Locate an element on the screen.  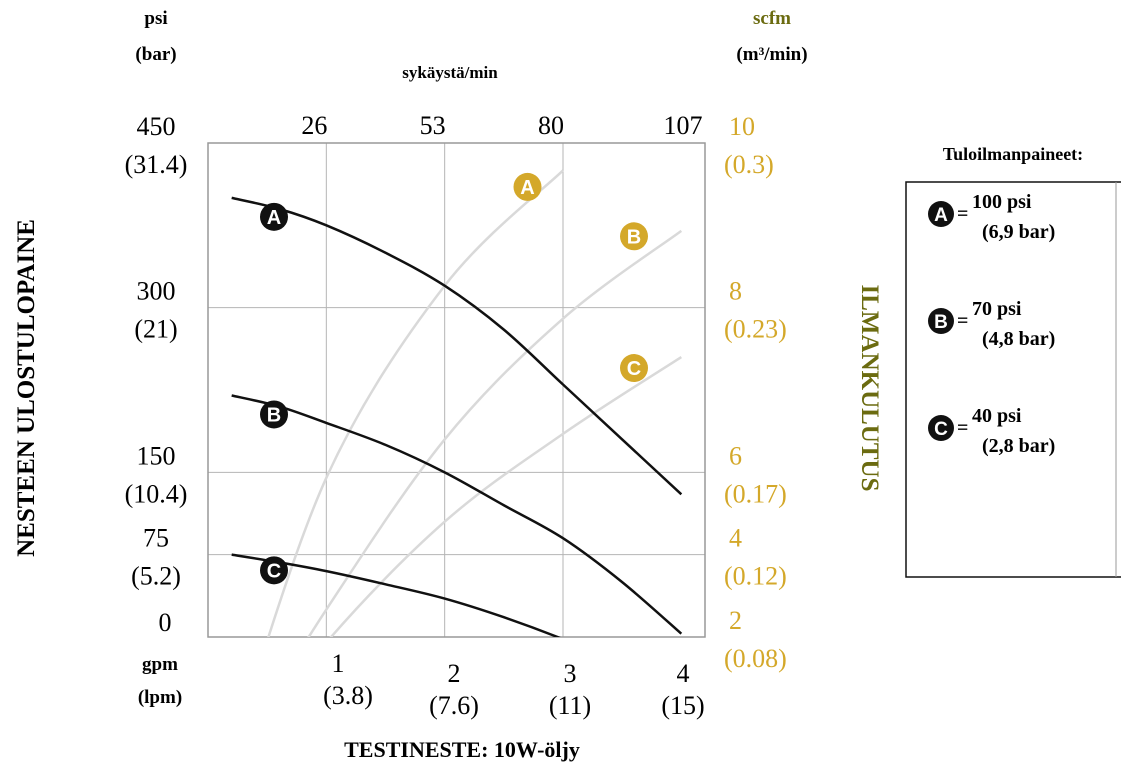
y-right-tick-label-m3: (0.12) is located at coordinates (755, 576).